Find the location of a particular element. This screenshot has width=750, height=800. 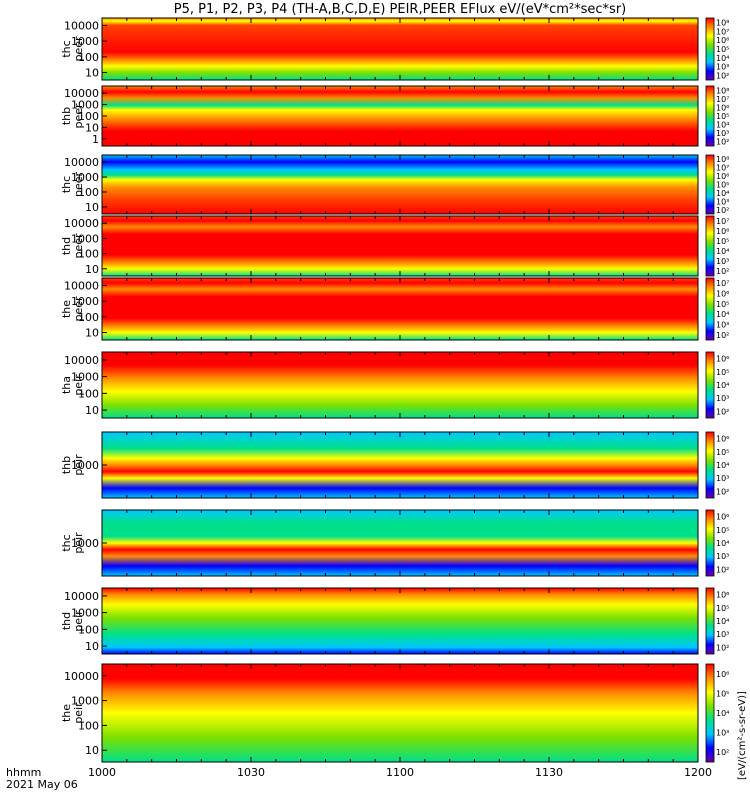

x-tick-label: 1000 is located at coordinates (102, 772).